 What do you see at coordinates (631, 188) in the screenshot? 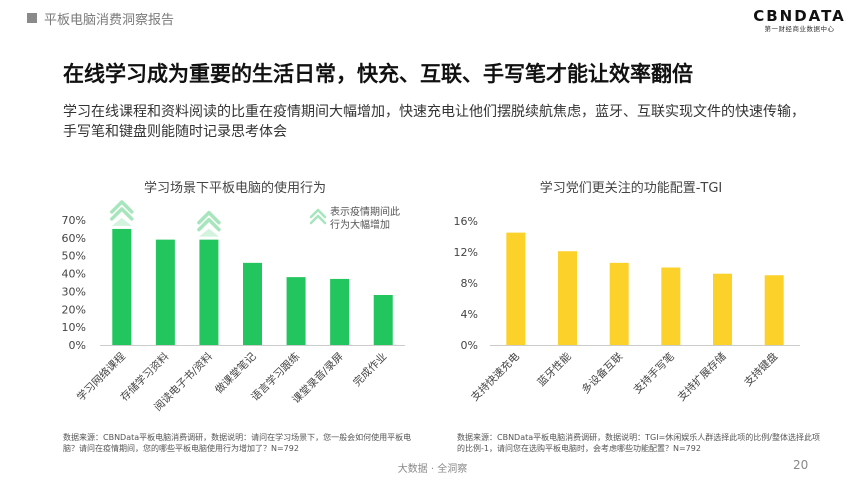
I see `chart-title: 学习党们更关注的功能配置-TGI` at bounding box center [631, 188].